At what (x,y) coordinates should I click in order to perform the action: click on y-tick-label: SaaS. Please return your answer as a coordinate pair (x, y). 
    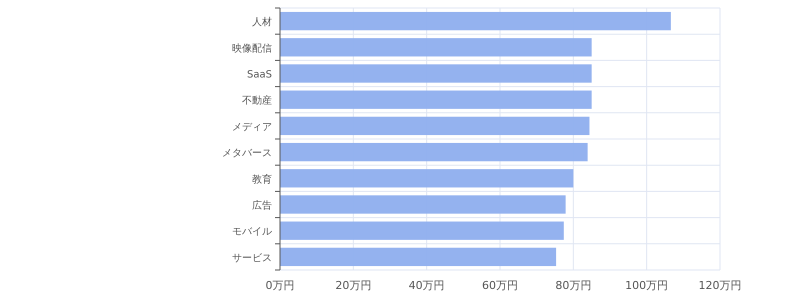
    Looking at the image, I should click on (259, 75).